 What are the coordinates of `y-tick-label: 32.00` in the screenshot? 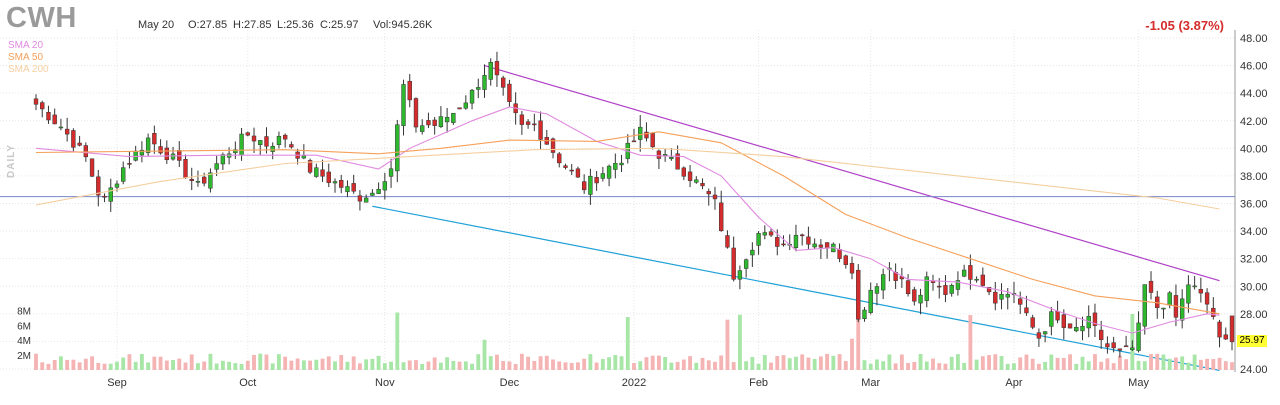 It's located at (1254, 260).